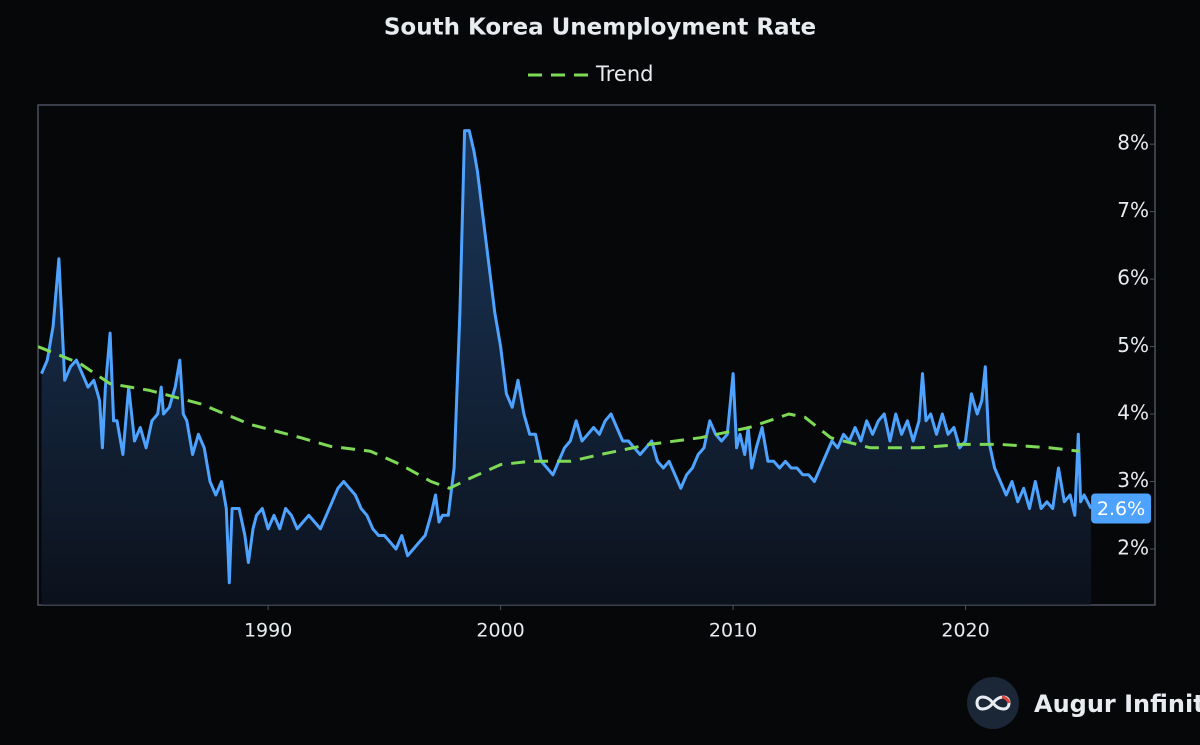  I want to click on y-tick-label: 7%, so click(1133, 210).